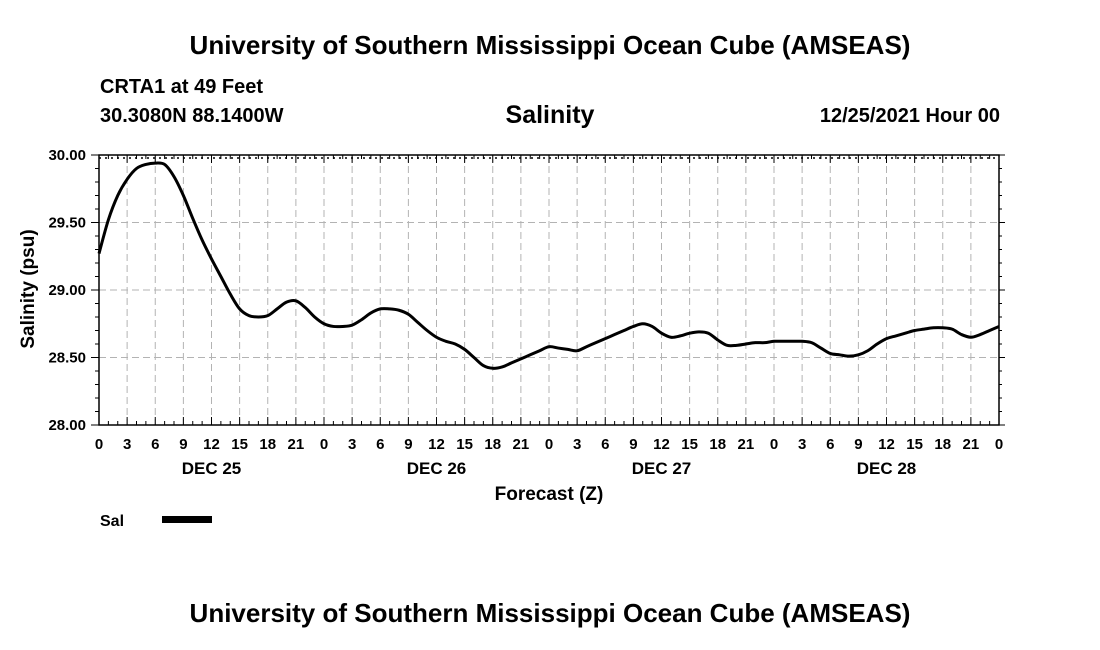  What do you see at coordinates (437, 468) in the screenshot?
I see `day-label: DEC 26` at bounding box center [437, 468].